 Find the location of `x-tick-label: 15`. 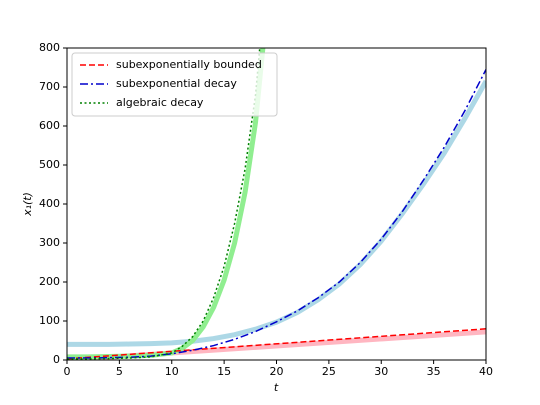

x-tick-label: 15 is located at coordinates (224, 371).